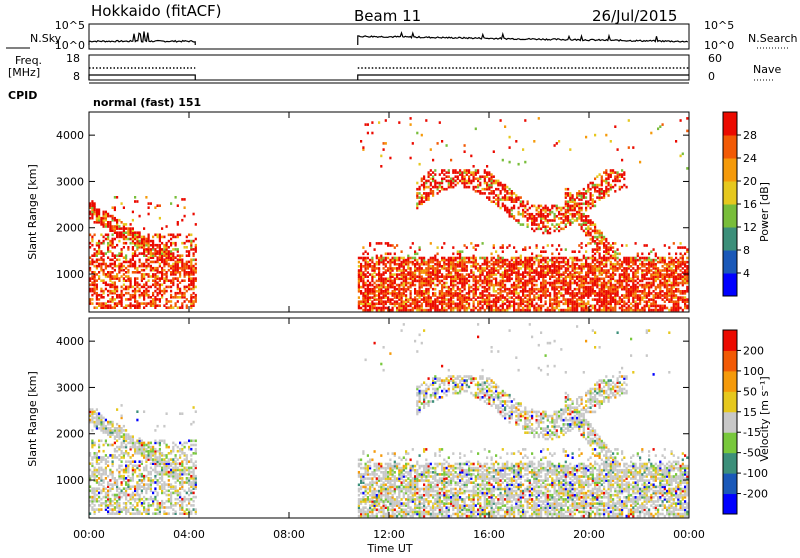 Image resolution: width=800 pixels, height=558 pixels. What do you see at coordinates (767, 69) in the screenshot?
I see `nave-label: Nave` at bounding box center [767, 69].